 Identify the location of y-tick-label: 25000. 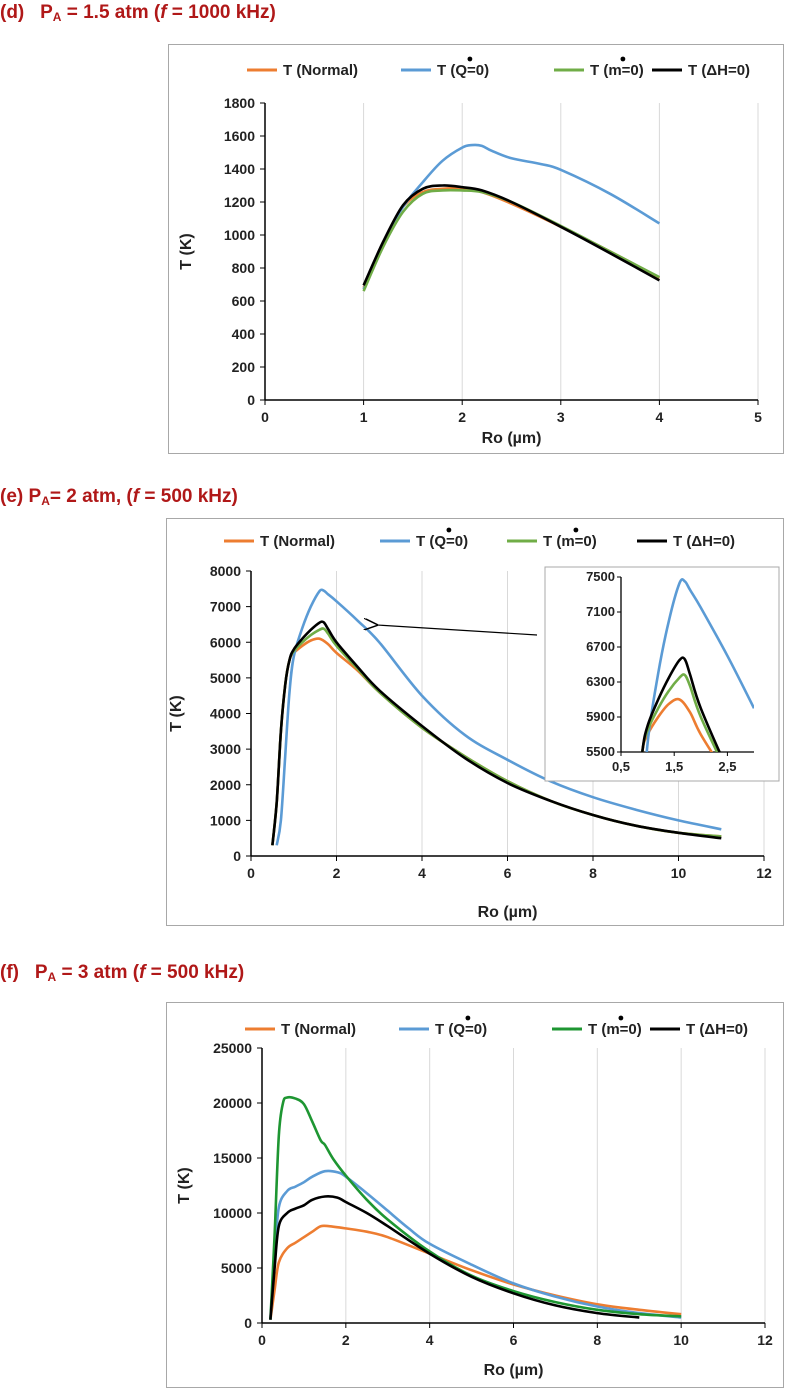
(232, 1048).